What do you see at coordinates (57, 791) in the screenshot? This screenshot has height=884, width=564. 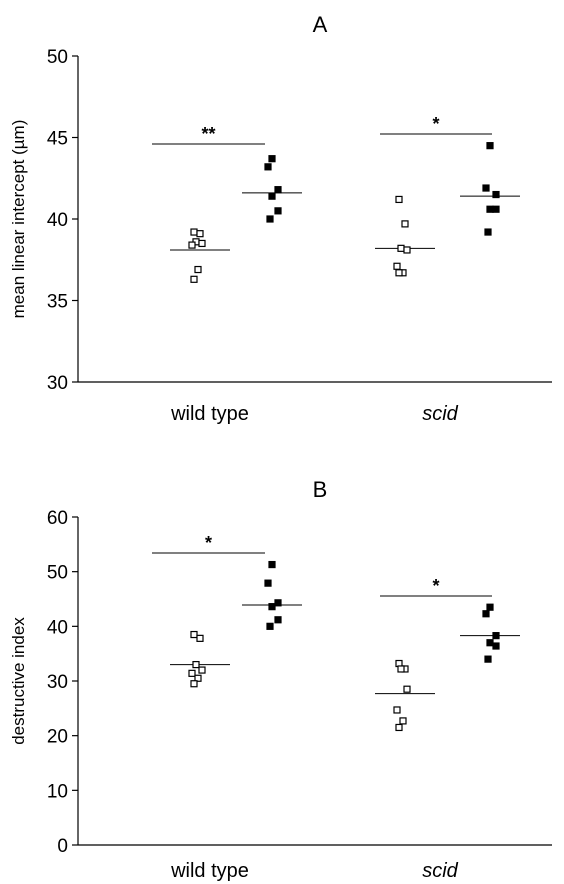 I see `y-tick-label: 10` at bounding box center [57, 791].